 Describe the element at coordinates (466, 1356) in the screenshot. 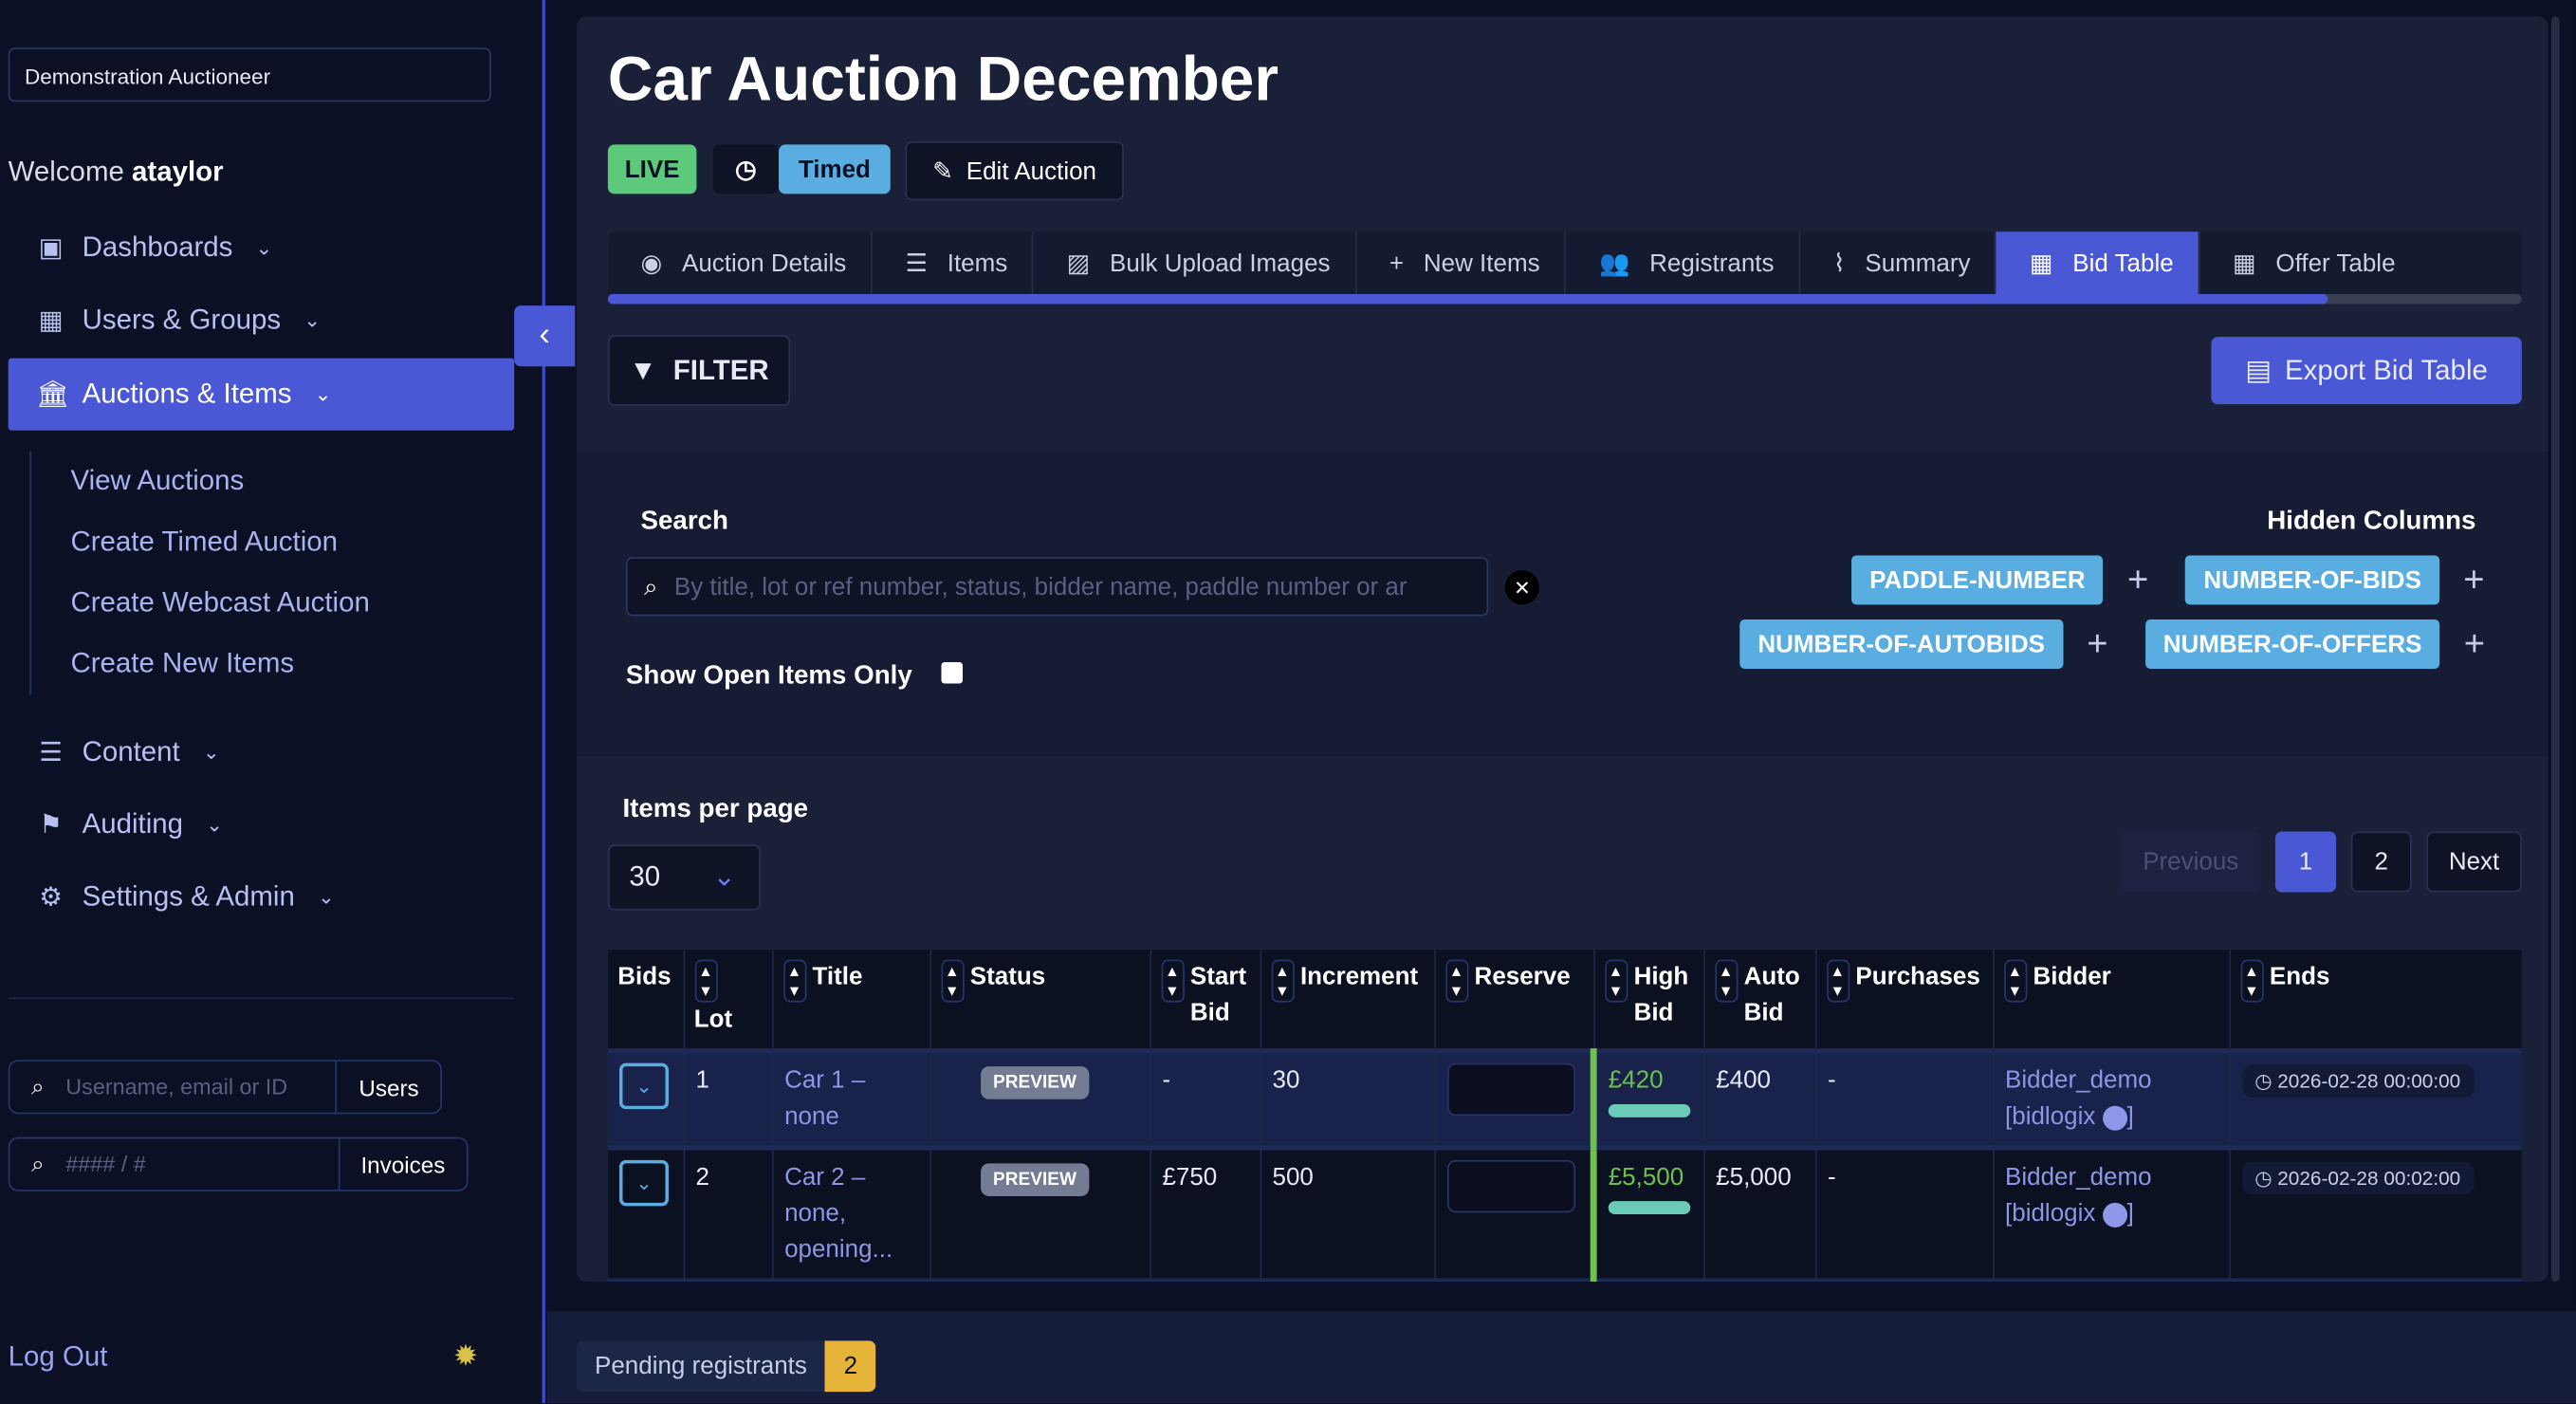

I see `theme-toggle-icon: ✹` at that location.